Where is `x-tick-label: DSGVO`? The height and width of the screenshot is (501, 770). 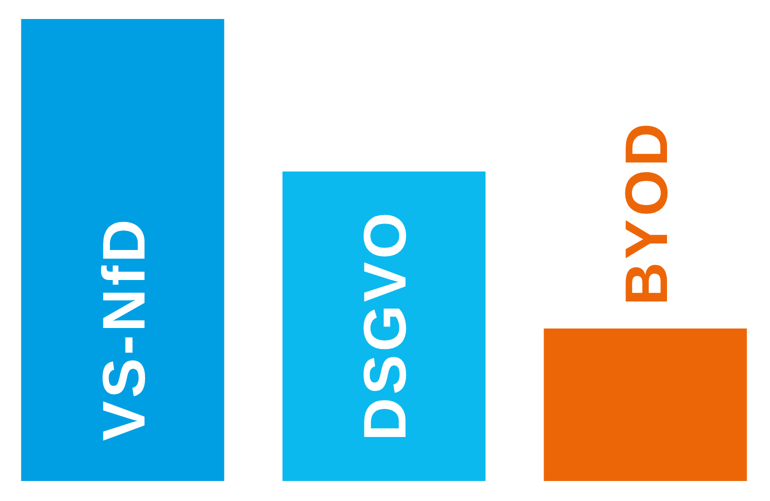 x-tick-label: DSGVO is located at coordinates (385, 325).